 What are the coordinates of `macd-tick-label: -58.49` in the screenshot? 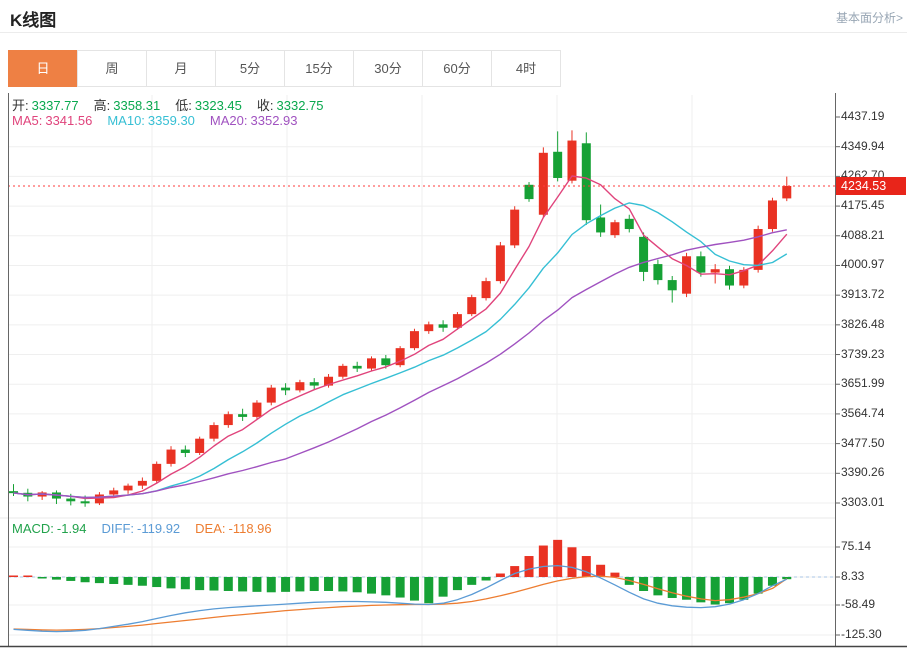 It's located at (858, 604).